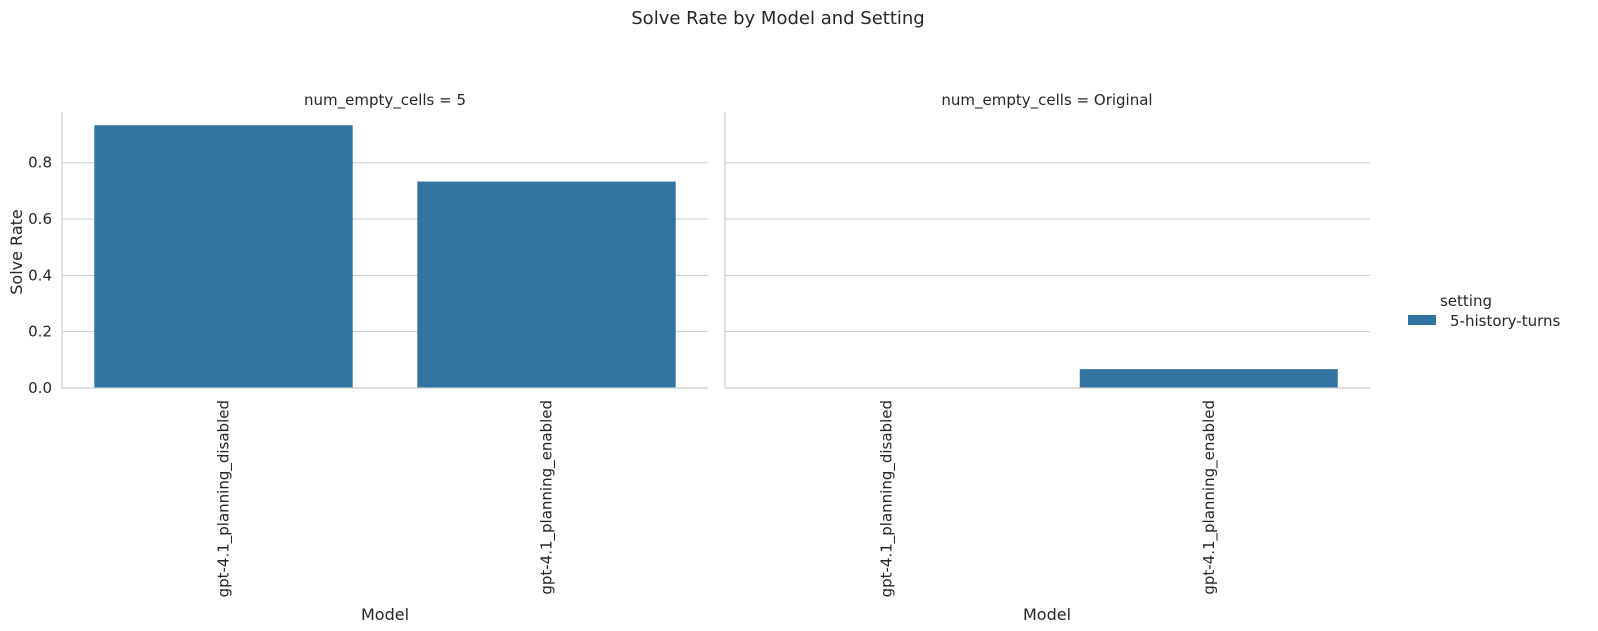 This screenshot has height=631, width=1598. I want to click on x-axis-label-panel-1: Model, so click(385, 614).